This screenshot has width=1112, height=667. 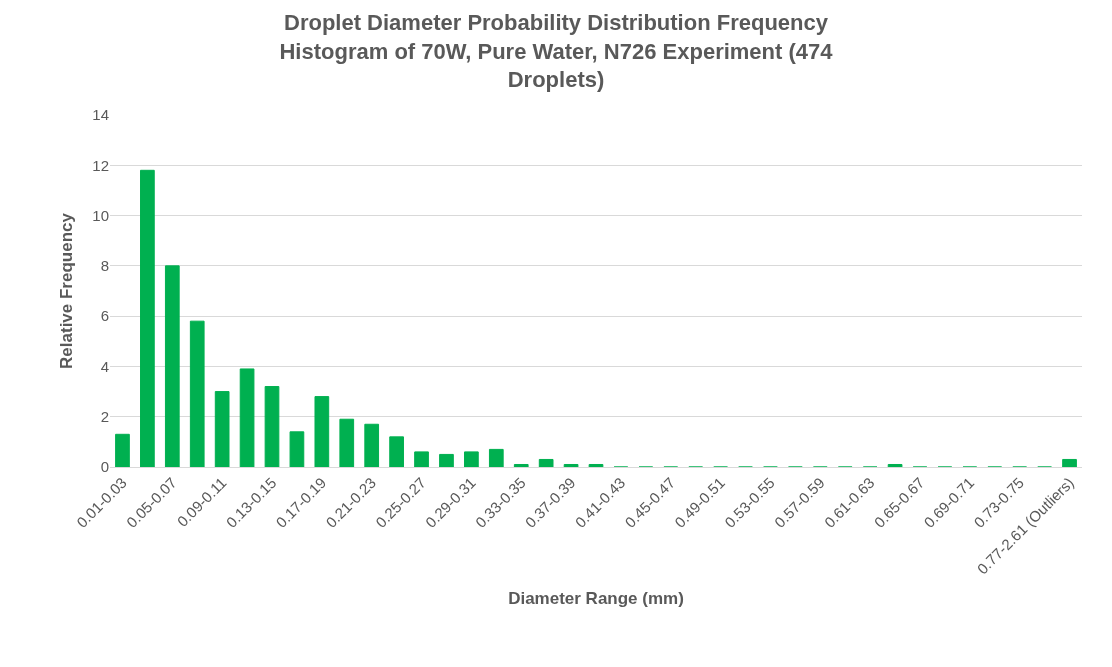 I want to click on y-tick-label: 6, so click(x=104, y=316).